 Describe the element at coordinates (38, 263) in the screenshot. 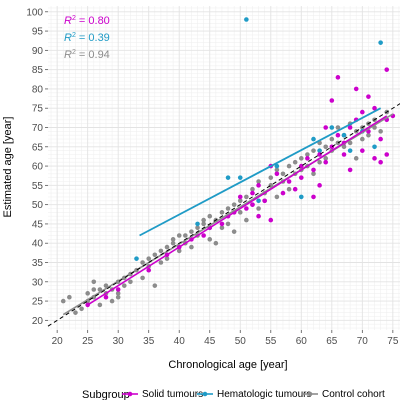

I see `y-tick-label: 35` at that location.